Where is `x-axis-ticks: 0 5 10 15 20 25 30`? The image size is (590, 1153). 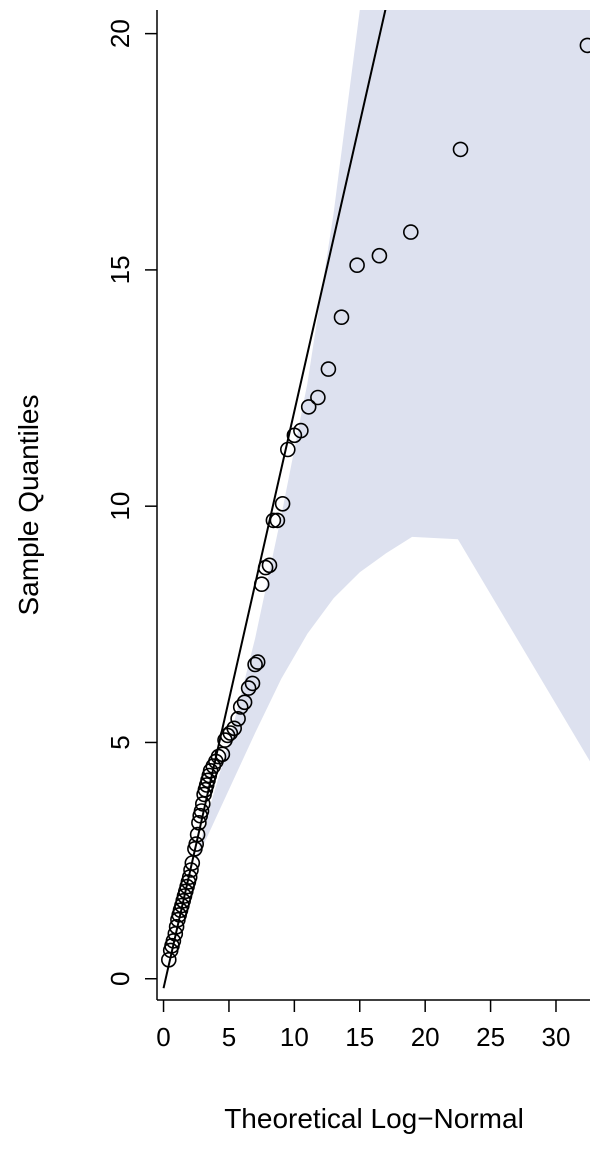 x-axis-ticks: 0 5 10 15 20 25 30 is located at coordinates (363, 1026).